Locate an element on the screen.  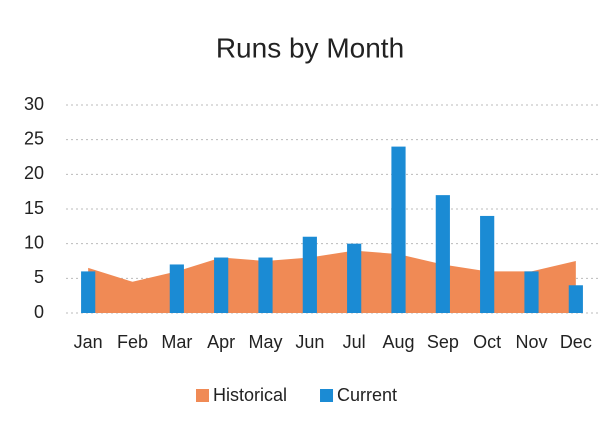
x-tick-label: Jan is located at coordinates (88, 342).